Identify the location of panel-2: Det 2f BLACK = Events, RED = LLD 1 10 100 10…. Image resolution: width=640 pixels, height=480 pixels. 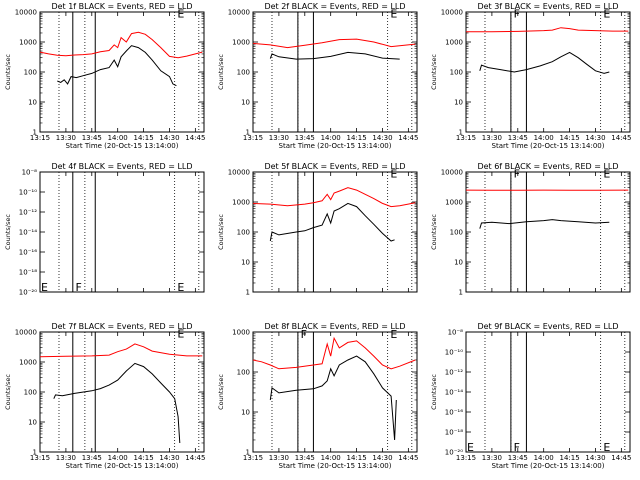
(317, 76).